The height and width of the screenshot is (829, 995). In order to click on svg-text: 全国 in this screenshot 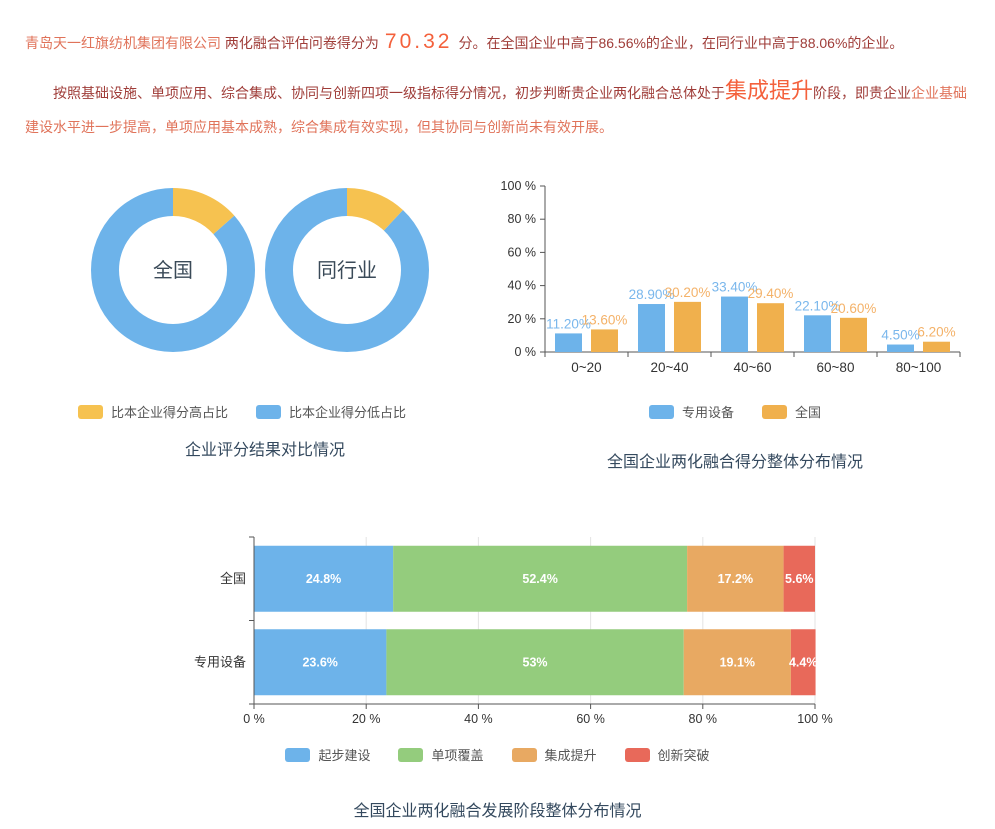, I will do `click(233, 578)`.